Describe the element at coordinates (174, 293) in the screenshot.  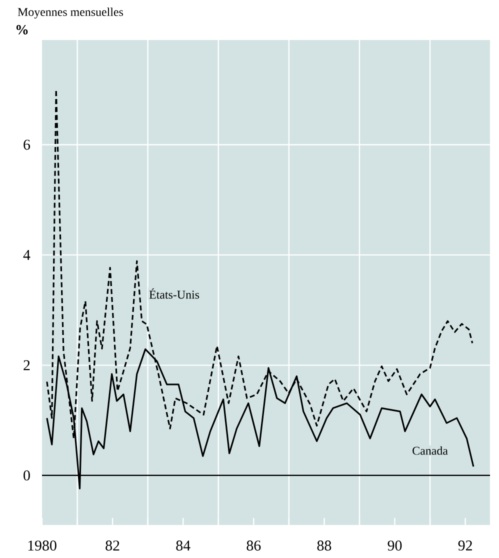
I see `series-label: États-Unis` at that location.